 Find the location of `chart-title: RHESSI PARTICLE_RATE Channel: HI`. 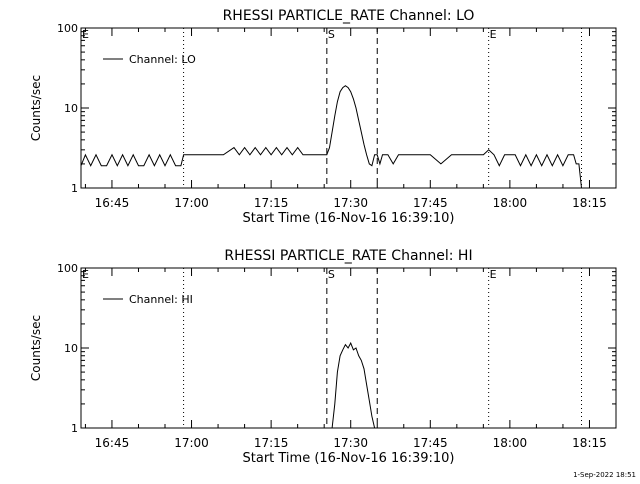

chart-title: RHESSI PARTICLE_RATE Channel: HI is located at coordinates (348, 256).